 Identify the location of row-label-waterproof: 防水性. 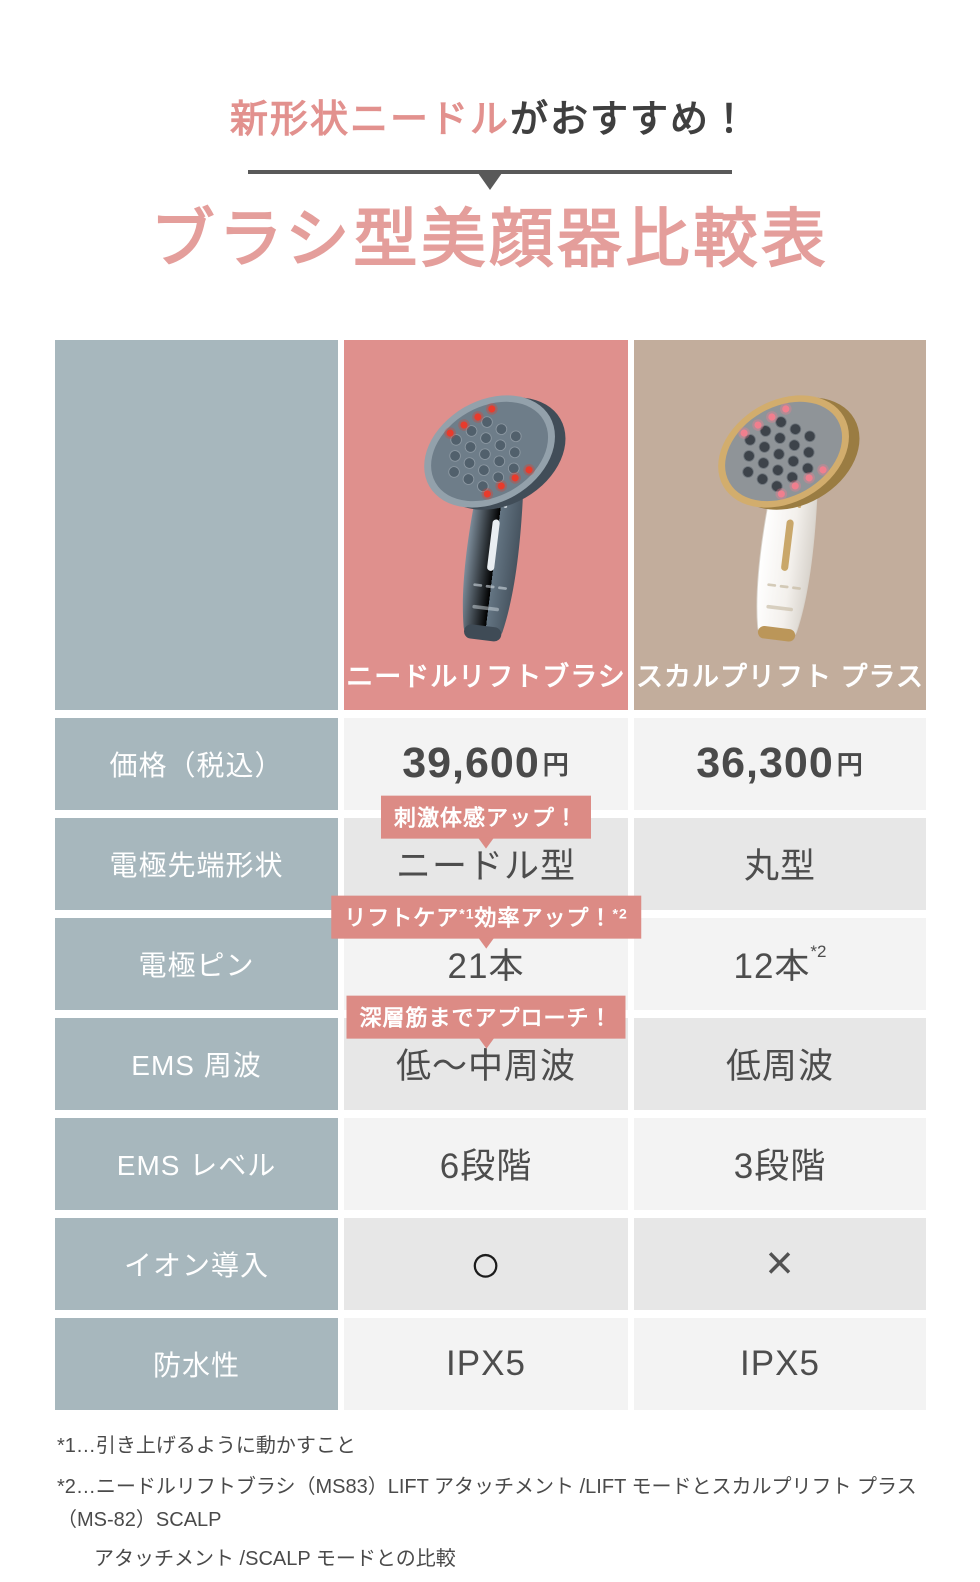
(196, 1363).